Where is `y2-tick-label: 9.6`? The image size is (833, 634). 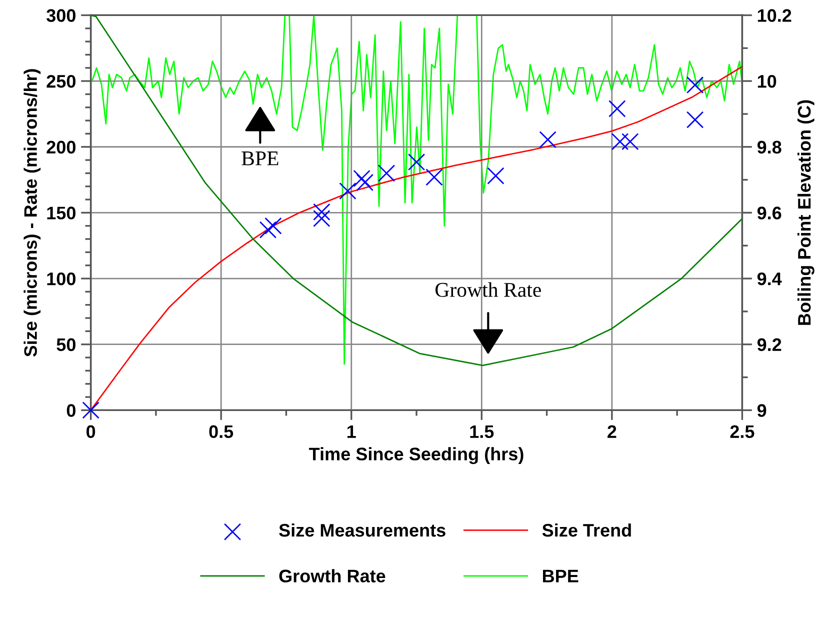 y2-tick-label: 9.6 is located at coordinates (769, 213).